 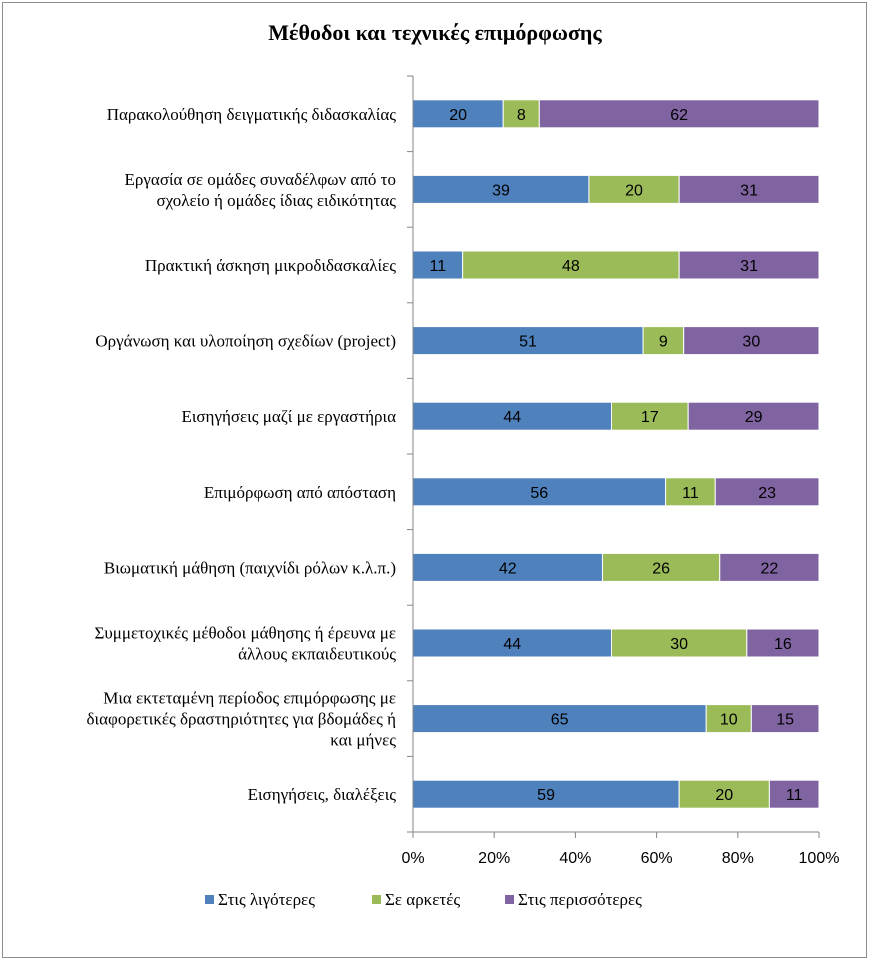 I want to click on data-label: 26, so click(x=661, y=568).